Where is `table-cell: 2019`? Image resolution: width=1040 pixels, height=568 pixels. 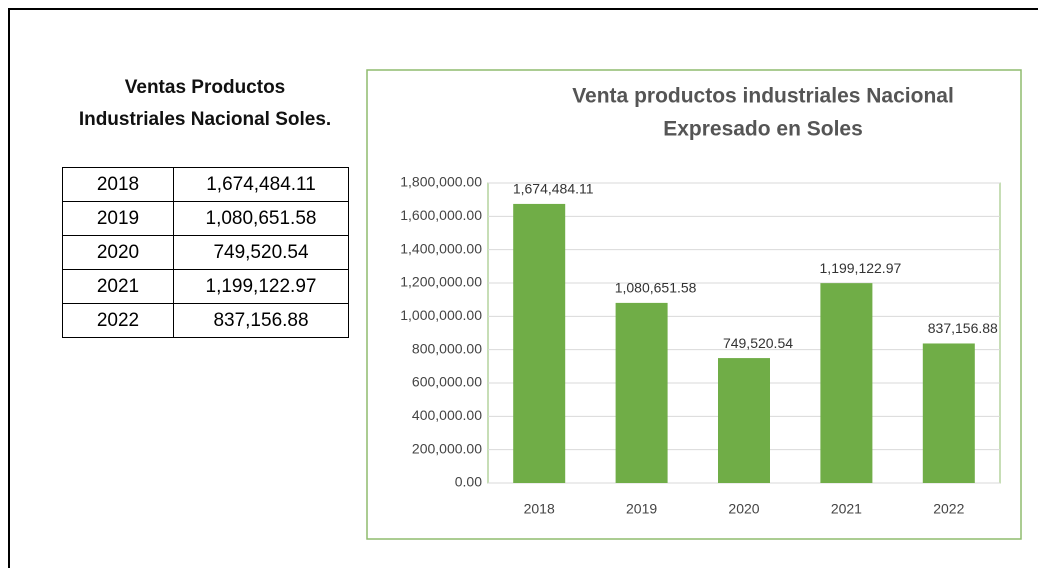
table-cell: 2019 is located at coordinates (118, 218).